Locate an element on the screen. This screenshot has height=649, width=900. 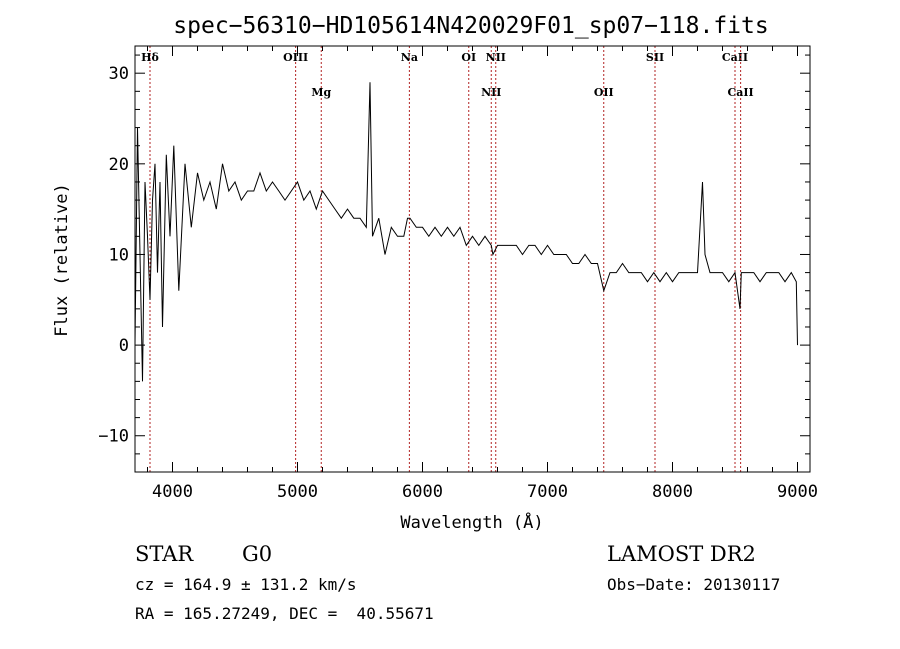
spectral-line-label: OIII is located at coordinates (295, 57).